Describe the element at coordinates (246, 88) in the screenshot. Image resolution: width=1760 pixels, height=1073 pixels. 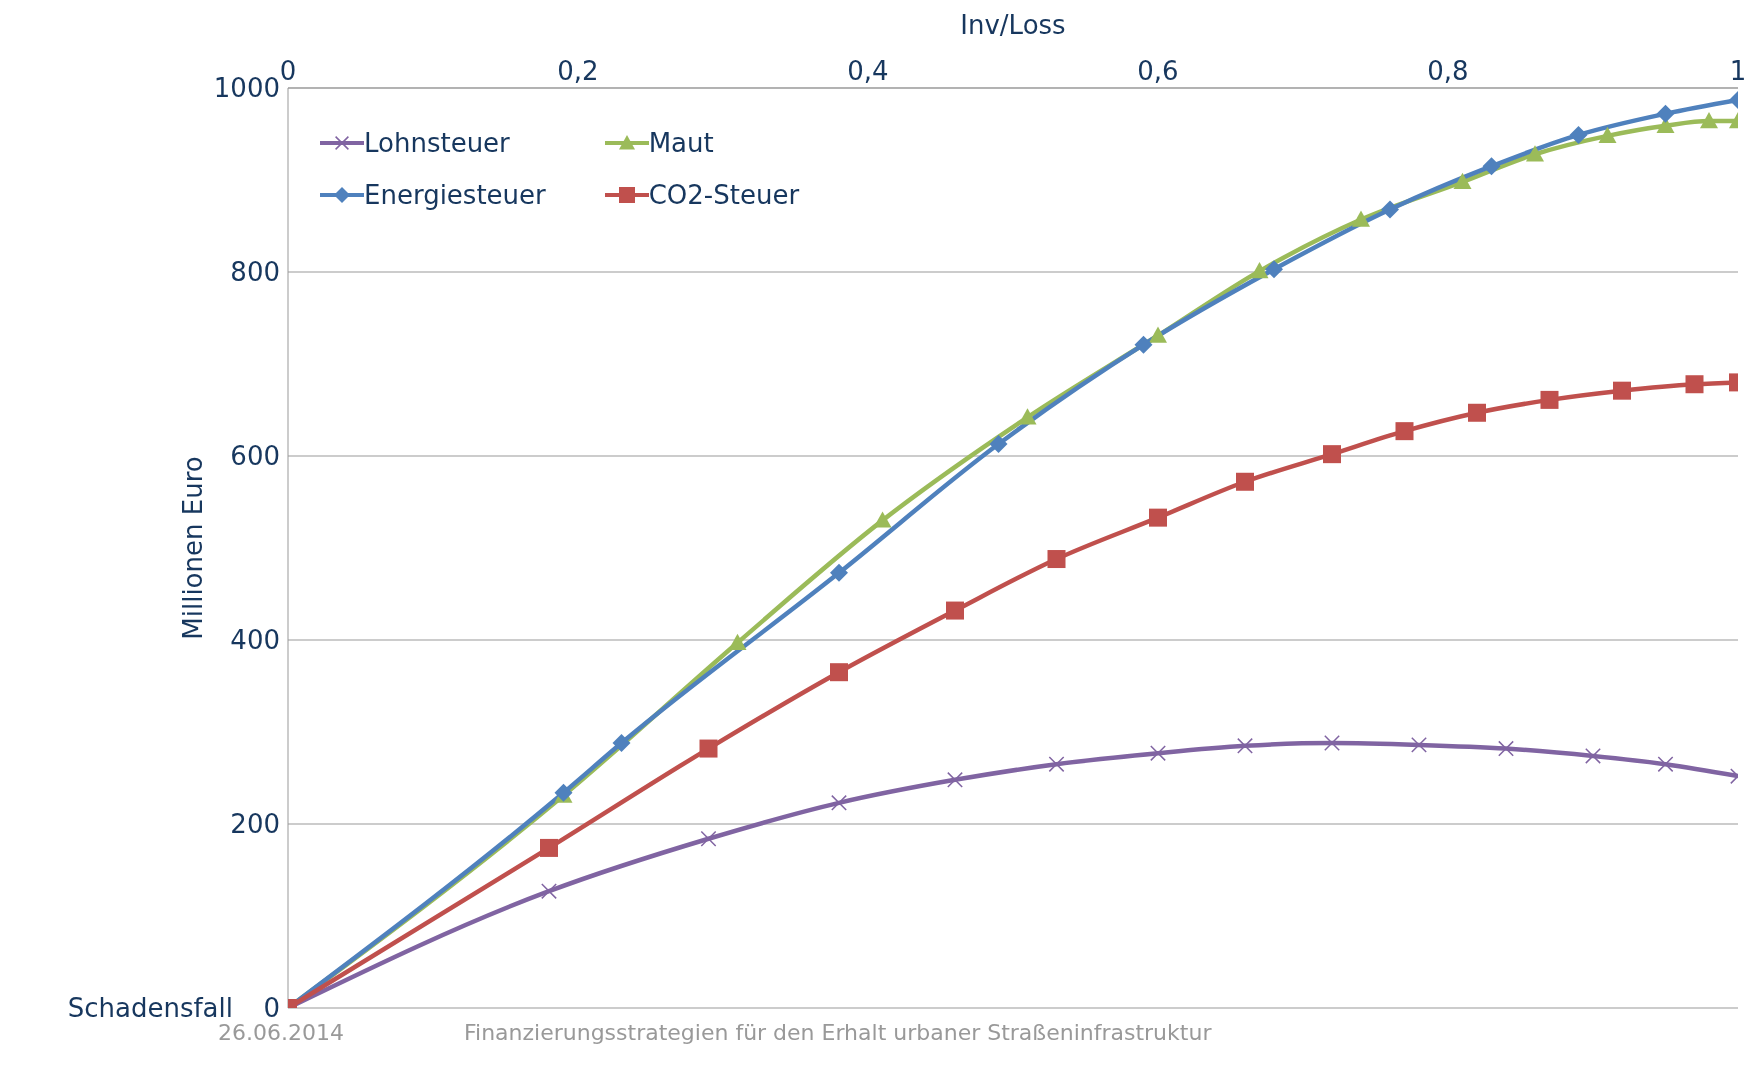
I see `y-tick-label: 1000` at that location.